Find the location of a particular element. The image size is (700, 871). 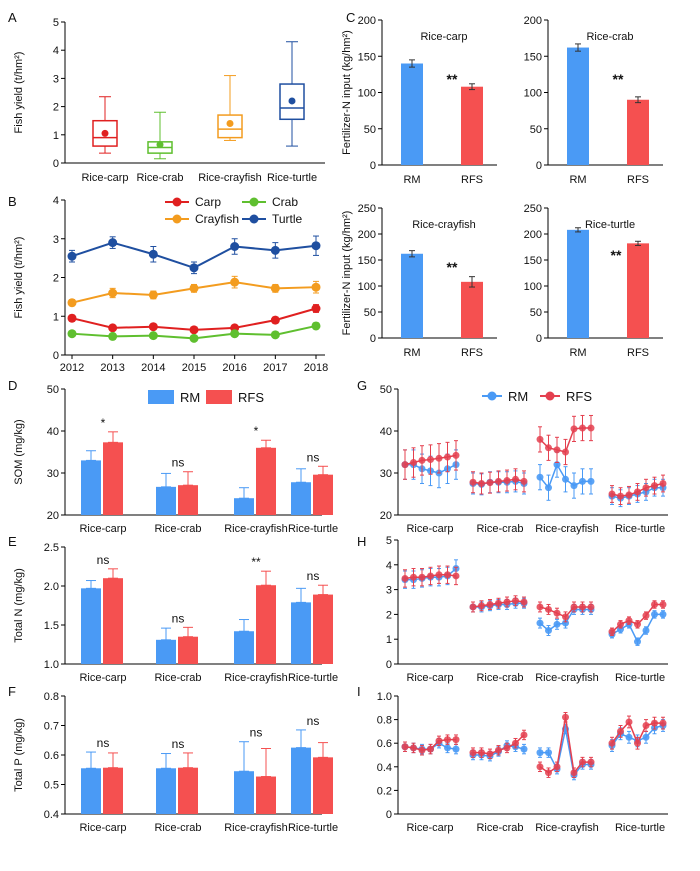

panel-c-y-axis-title: Fertilizer-N input (kg/hm²) is located at coordinates (347, 92).